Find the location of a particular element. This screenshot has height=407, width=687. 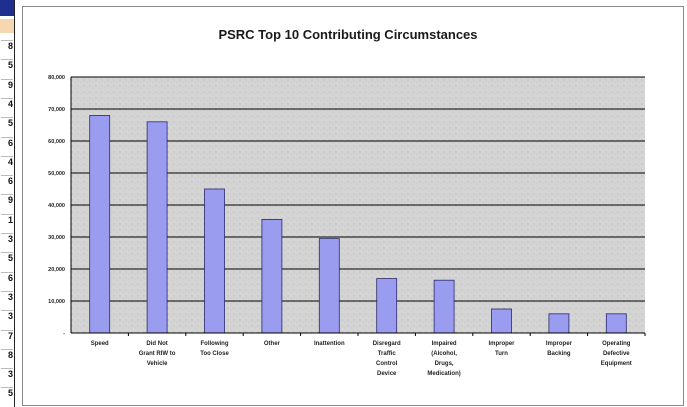

row-header-highlight is located at coordinates (7, 26).